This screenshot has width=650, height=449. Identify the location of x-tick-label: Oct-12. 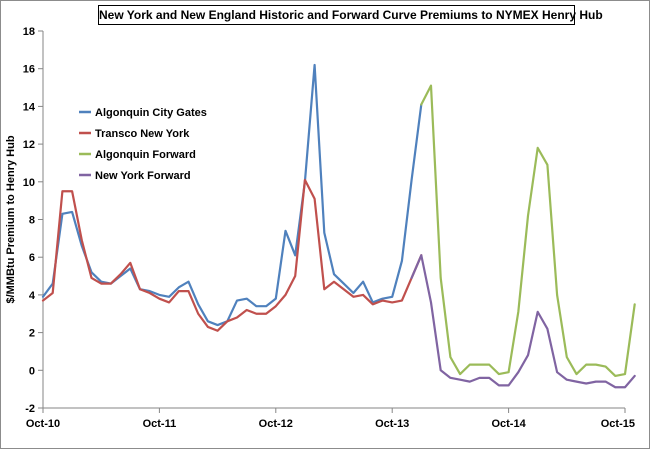
(276, 424).